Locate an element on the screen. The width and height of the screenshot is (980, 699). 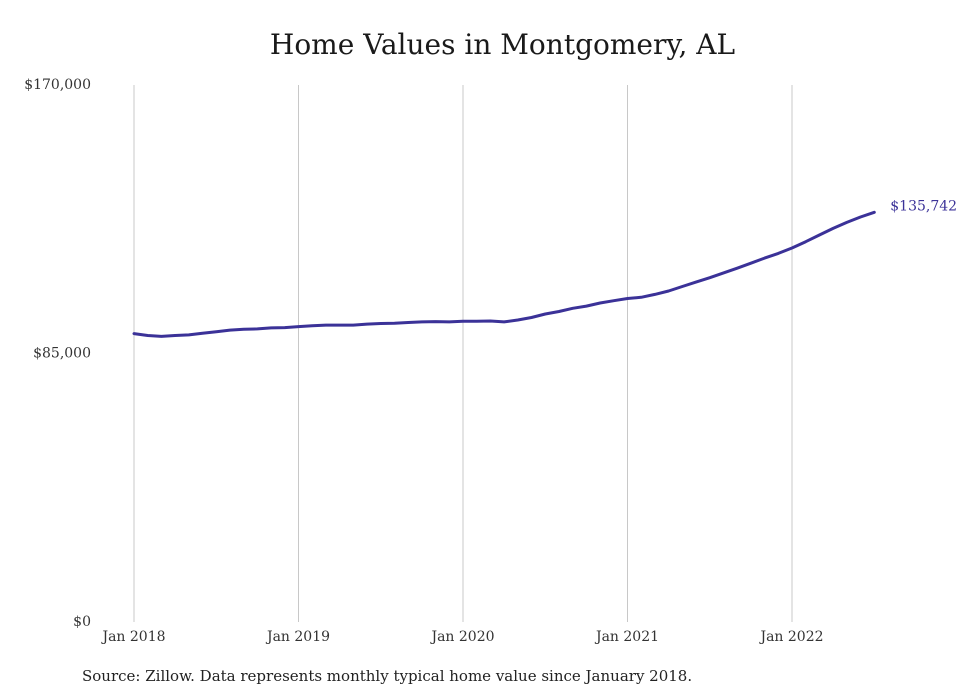
y-axis-ticks: $0 $85,000 $170,000 is located at coordinates (57, 353).